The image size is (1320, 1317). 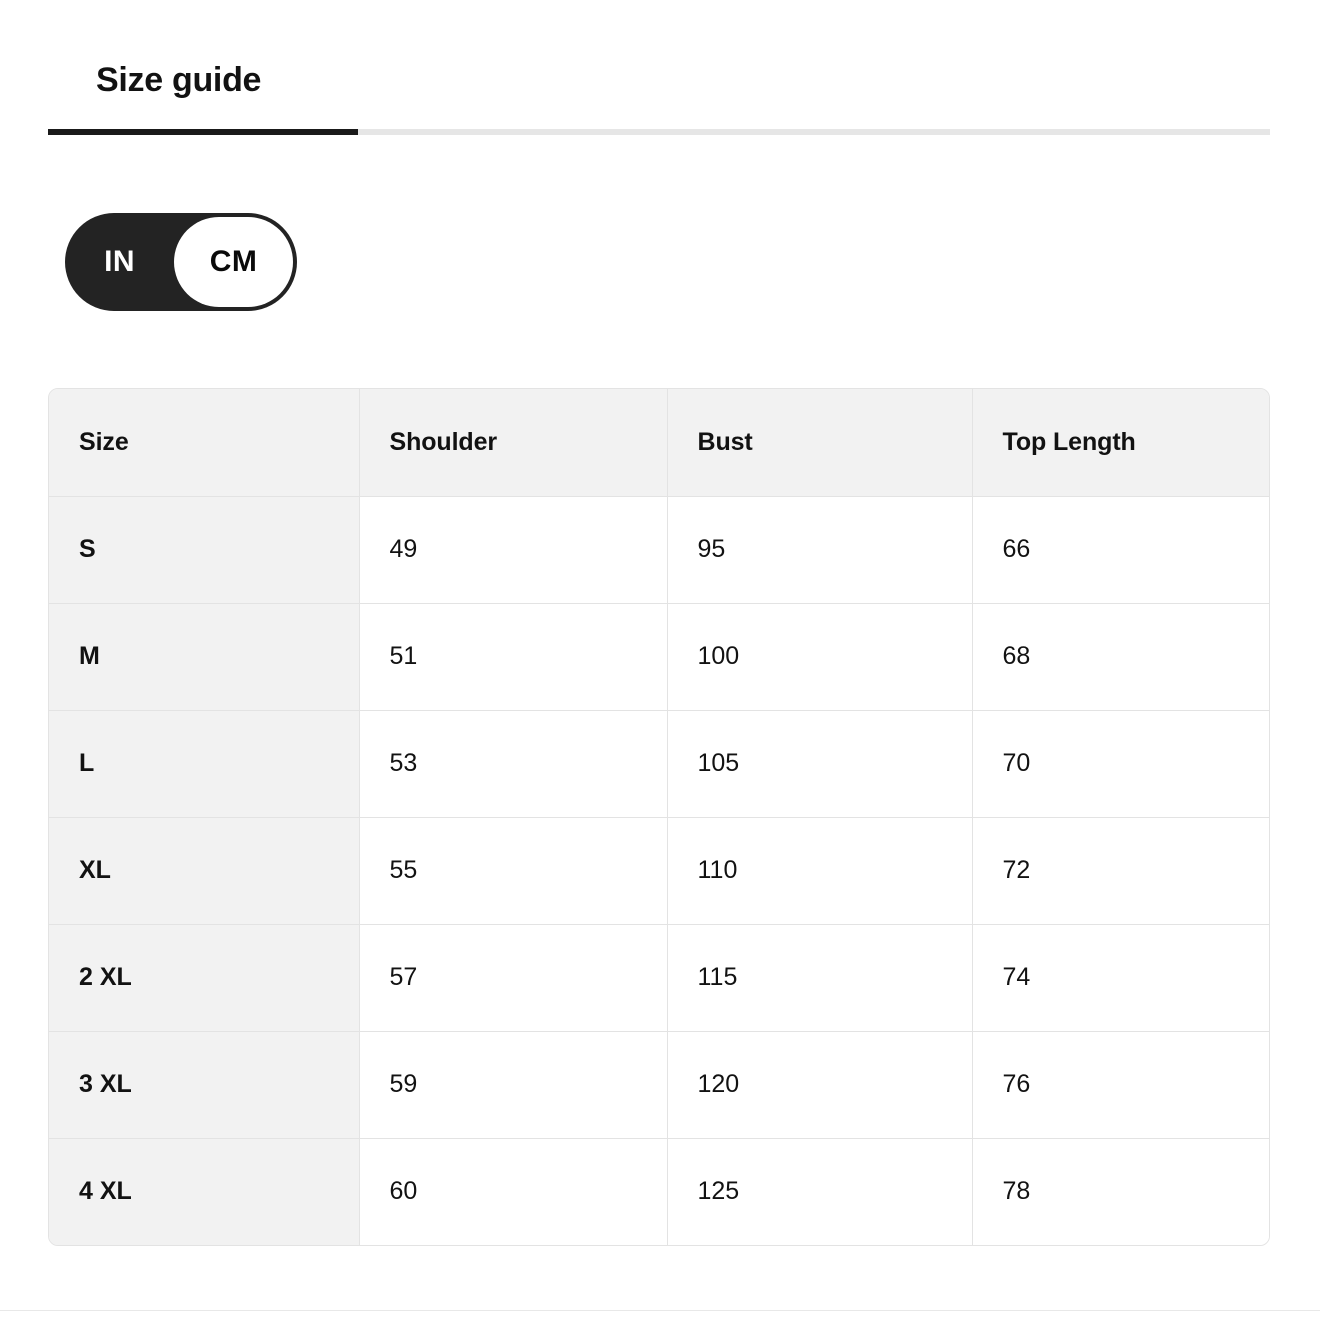 What do you see at coordinates (1120, 1085) in the screenshot?
I see `cell-top-length: 76` at bounding box center [1120, 1085].